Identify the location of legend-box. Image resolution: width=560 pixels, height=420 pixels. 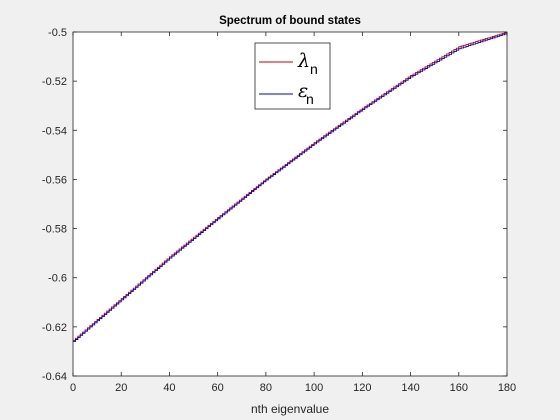
(292, 76).